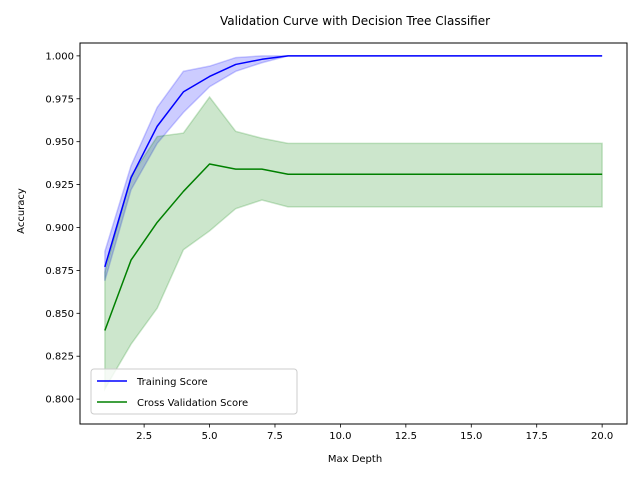 The height and width of the screenshot is (480, 640). What do you see at coordinates (275, 436) in the screenshot?
I see `x-tick-label: 7.5` at bounding box center [275, 436].